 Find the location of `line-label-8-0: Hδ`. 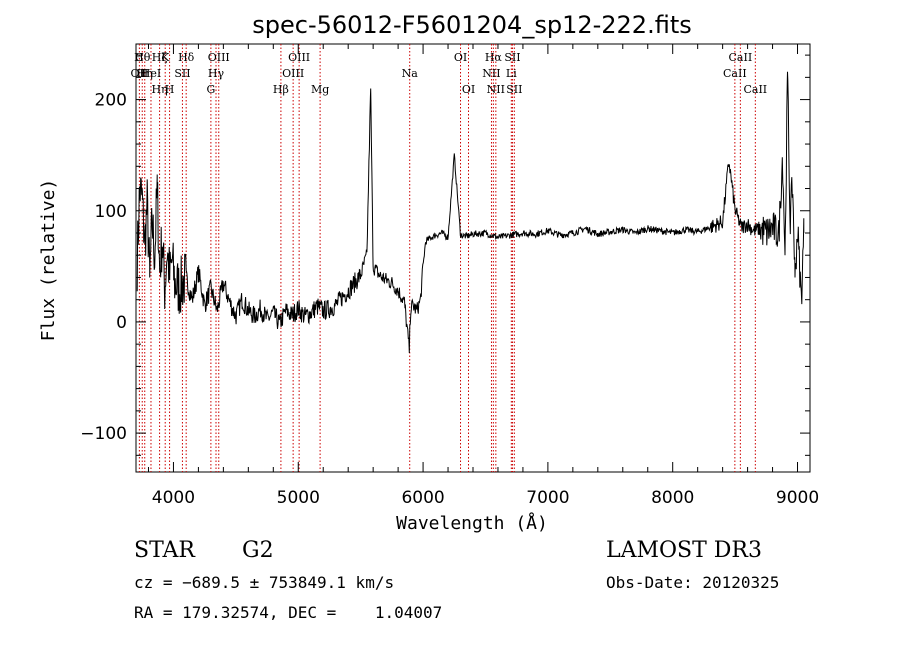

line-label-8-0: Hδ is located at coordinates (186, 57).